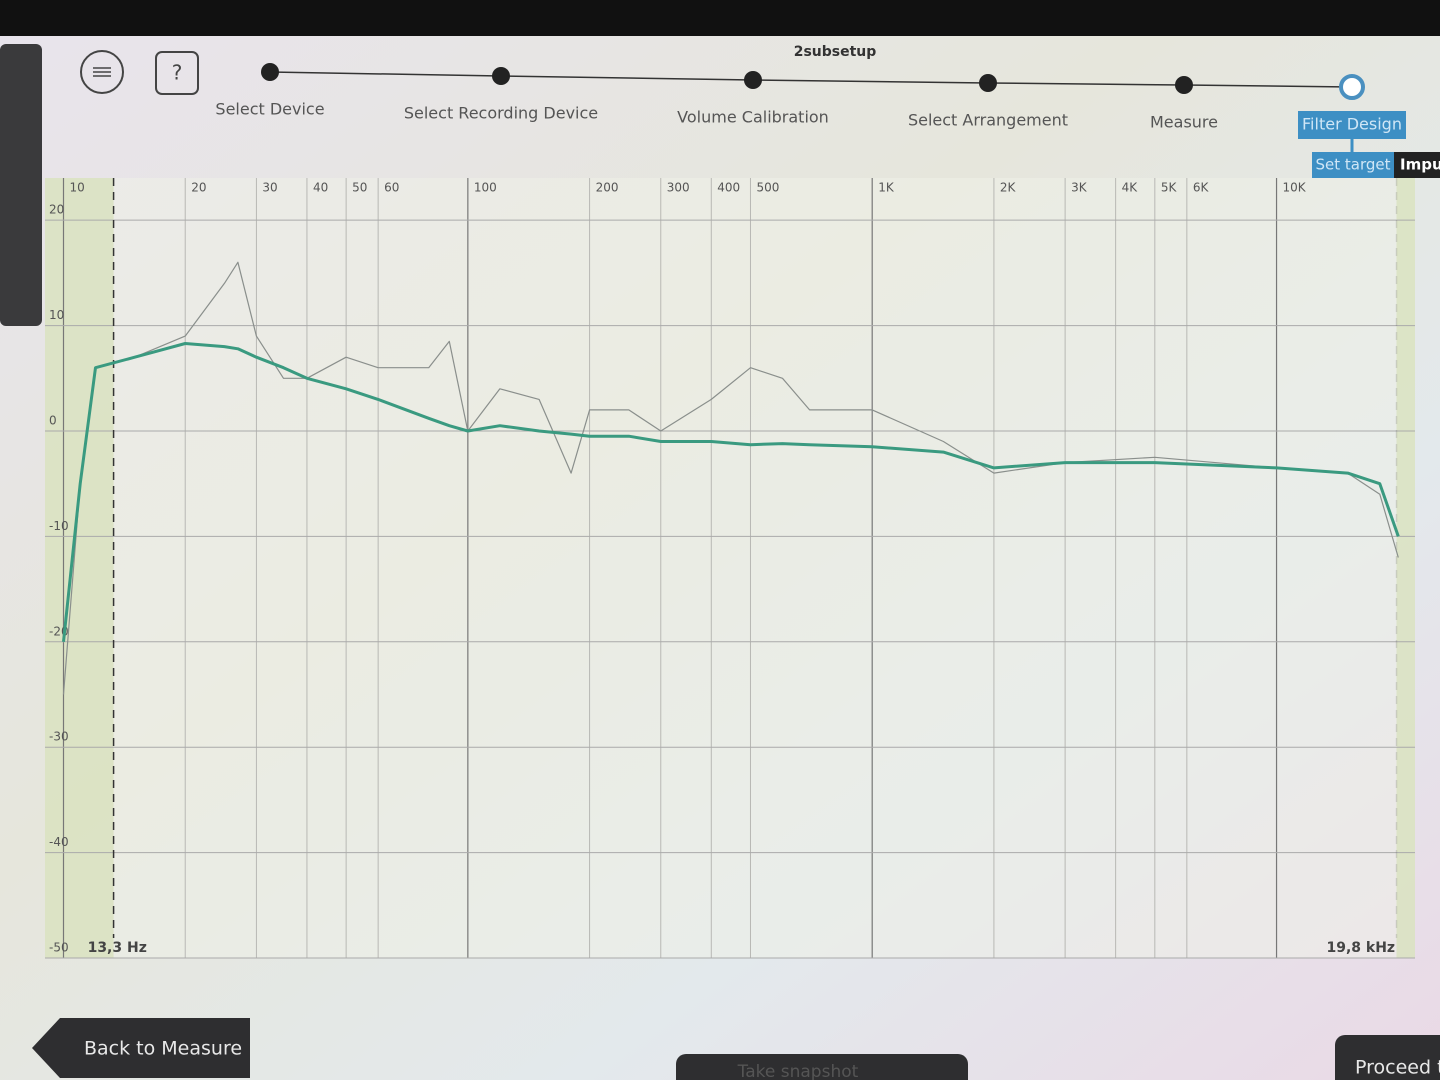 The width and height of the screenshot is (1440, 1080). Describe the element at coordinates (1201, 188) in the screenshot. I see `x-tick-label: 6K` at that location.